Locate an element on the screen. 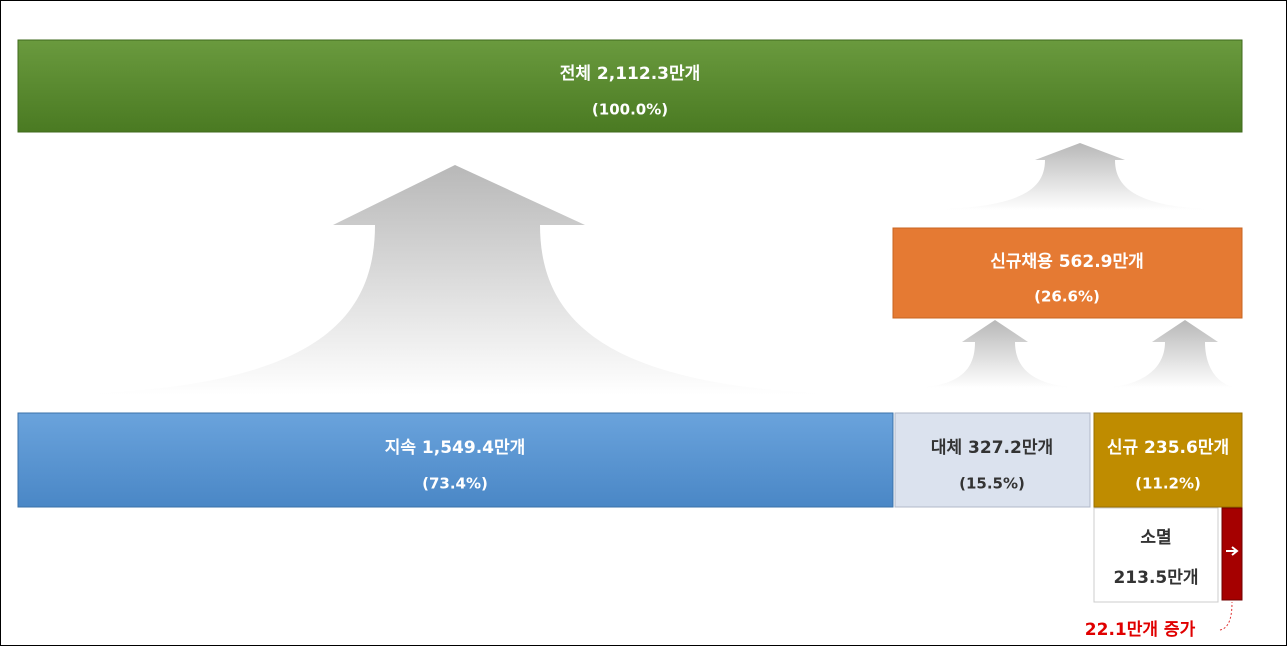 This screenshot has width=1287, height=646. new-hiring-box is located at coordinates (1067, 273).